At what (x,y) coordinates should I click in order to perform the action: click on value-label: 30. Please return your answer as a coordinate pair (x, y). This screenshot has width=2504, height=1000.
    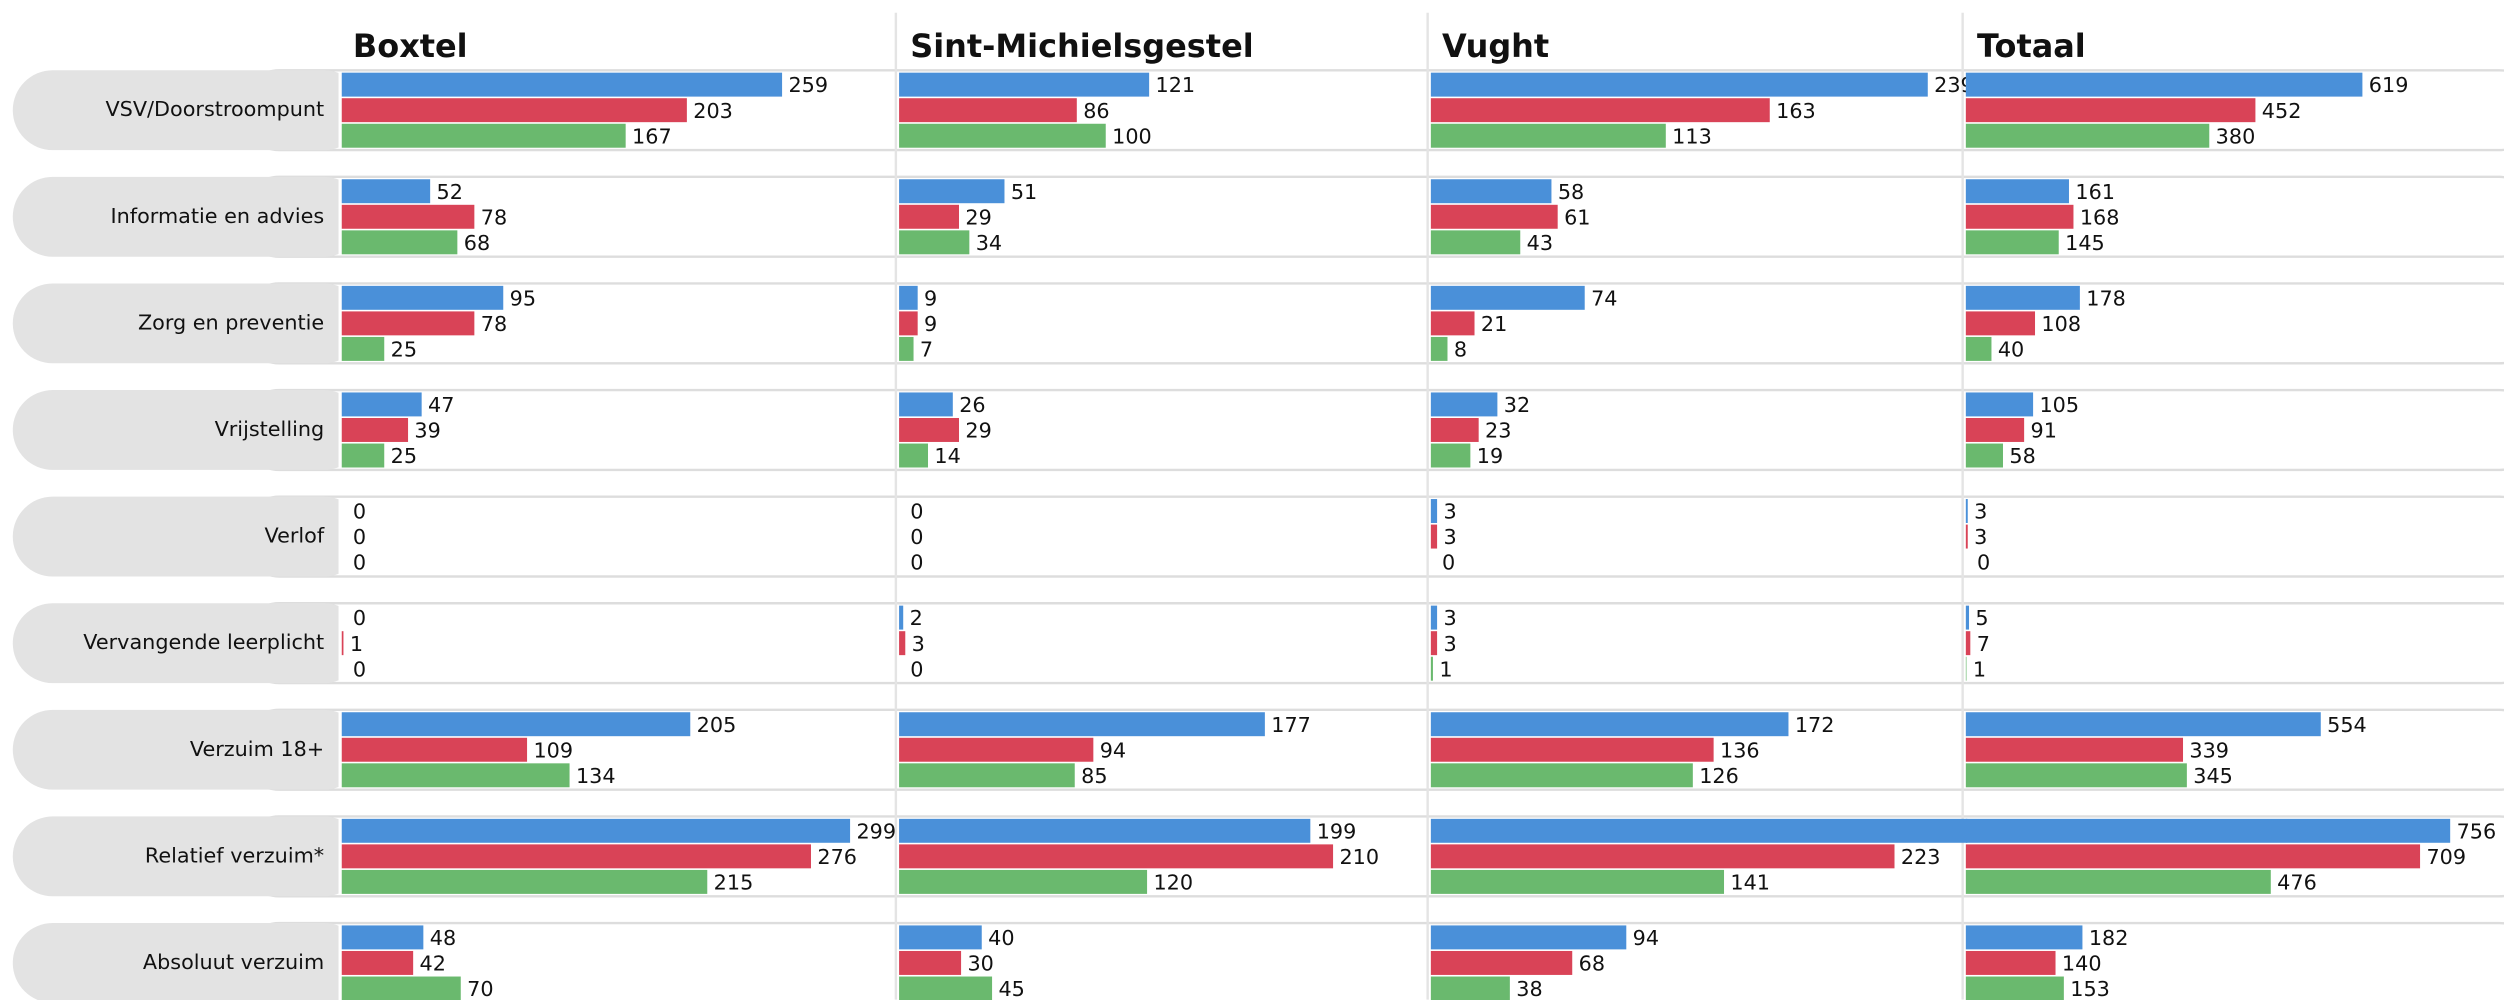
    Looking at the image, I should click on (980, 964).